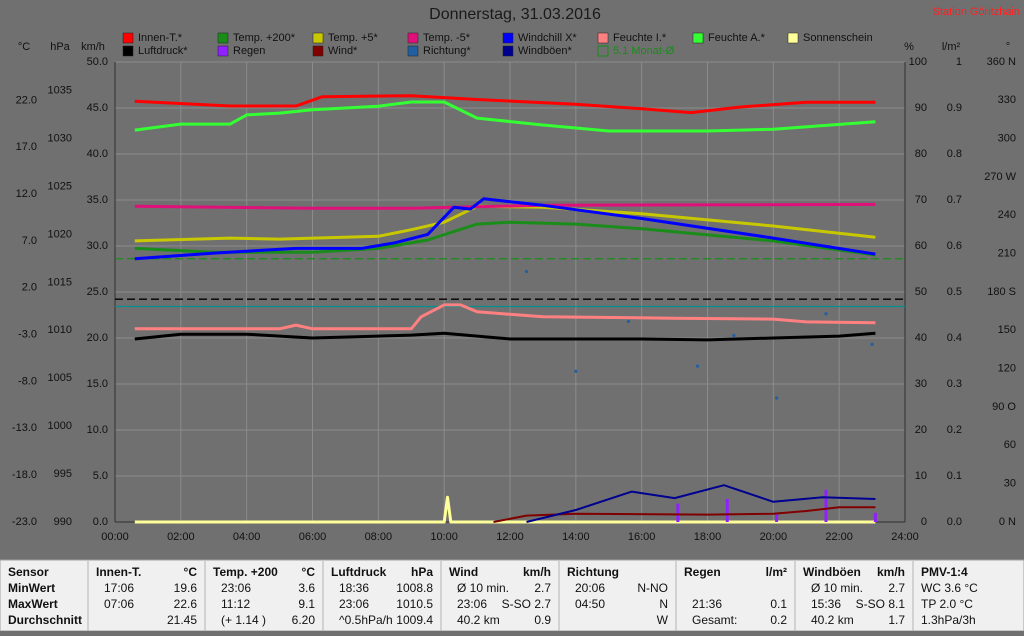  What do you see at coordinates (304, 620) in the screenshot?
I see `cell-value: 6.20` at bounding box center [304, 620].